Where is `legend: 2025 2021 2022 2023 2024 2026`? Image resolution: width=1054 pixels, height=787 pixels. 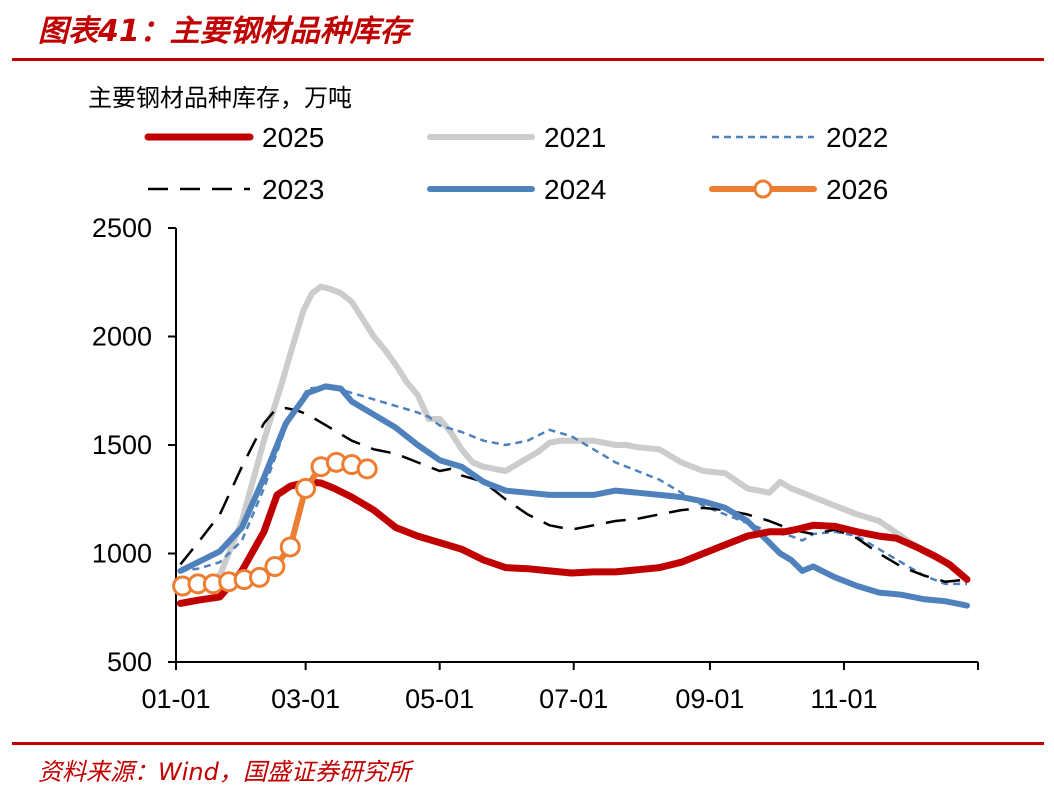 legend: 2025 2021 2022 2023 2024 2026 is located at coordinates (516, 163).